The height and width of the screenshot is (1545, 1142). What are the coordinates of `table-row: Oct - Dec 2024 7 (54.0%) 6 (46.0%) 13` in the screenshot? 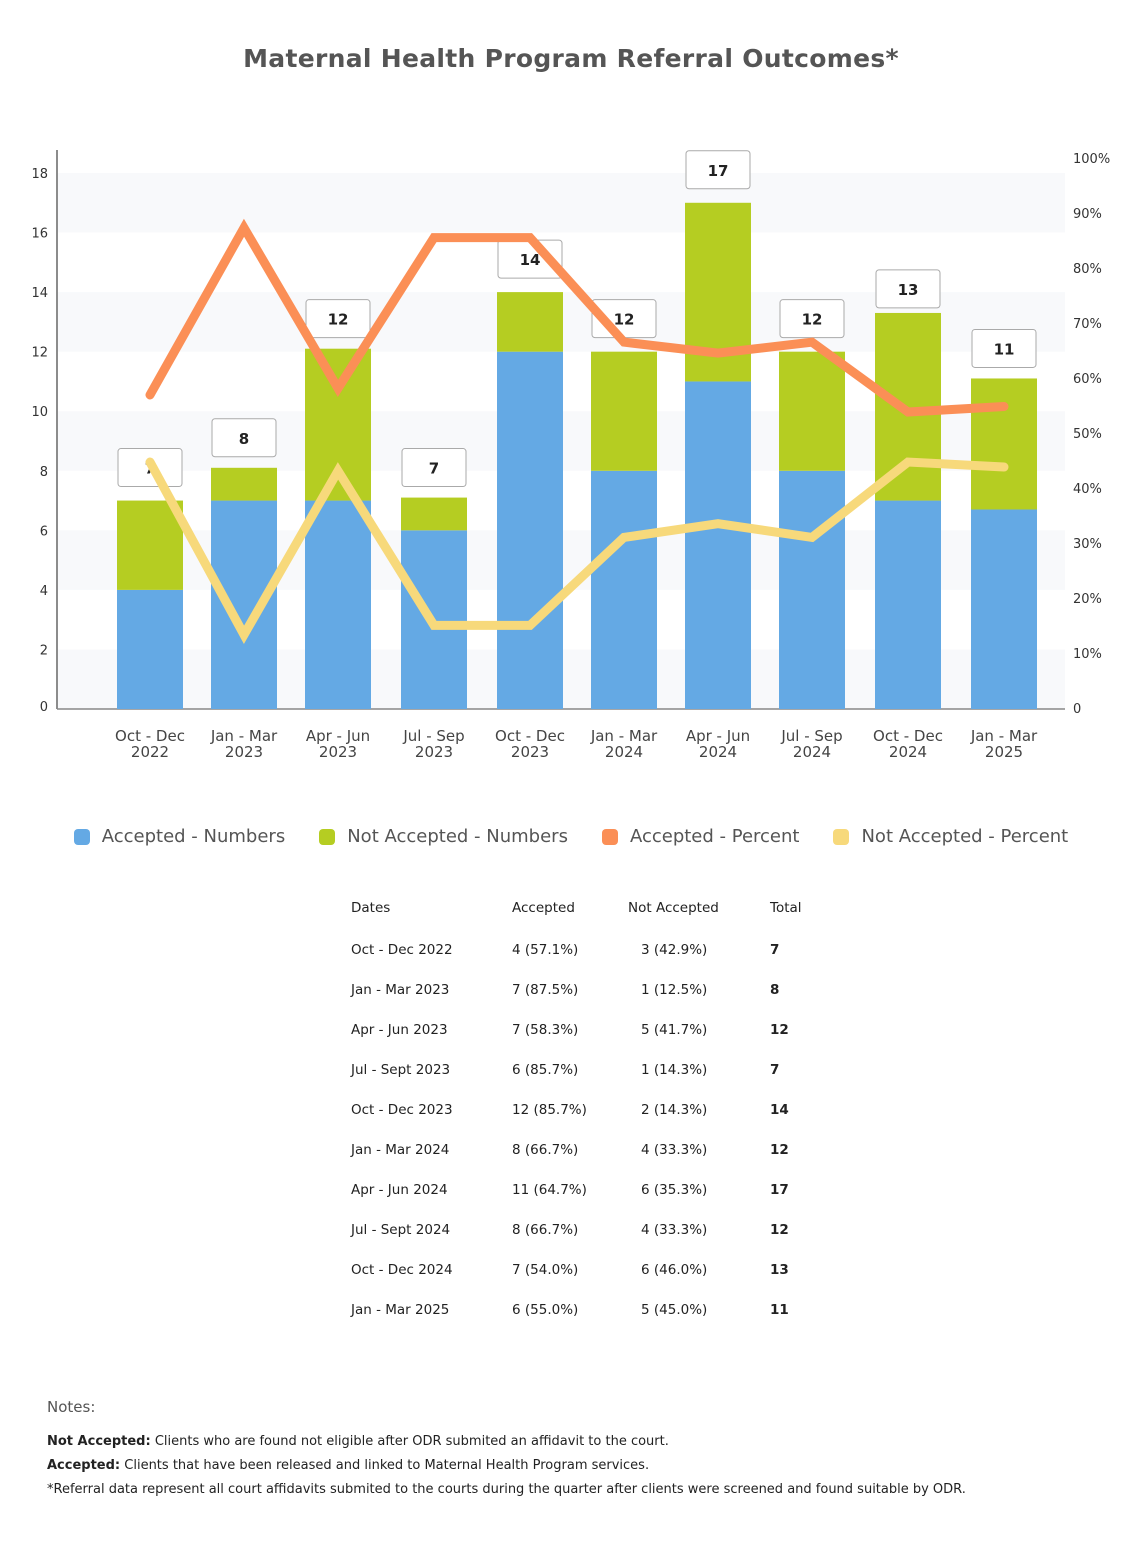 It's located at (576, 1282).